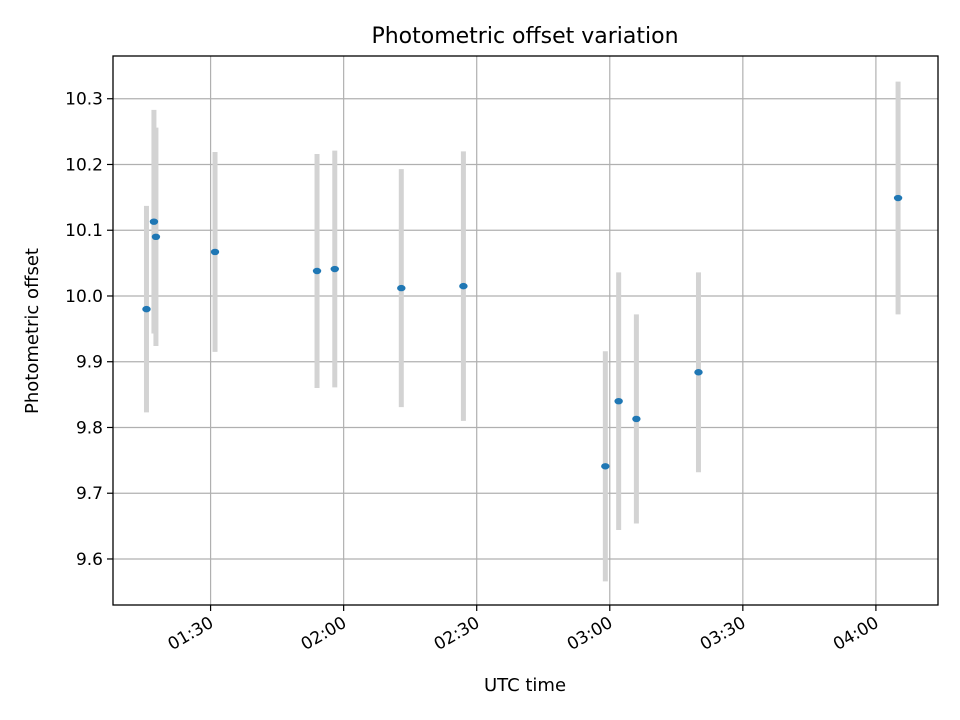  I want to click on y-axis-label: Photometric offset, so click(32, 331).